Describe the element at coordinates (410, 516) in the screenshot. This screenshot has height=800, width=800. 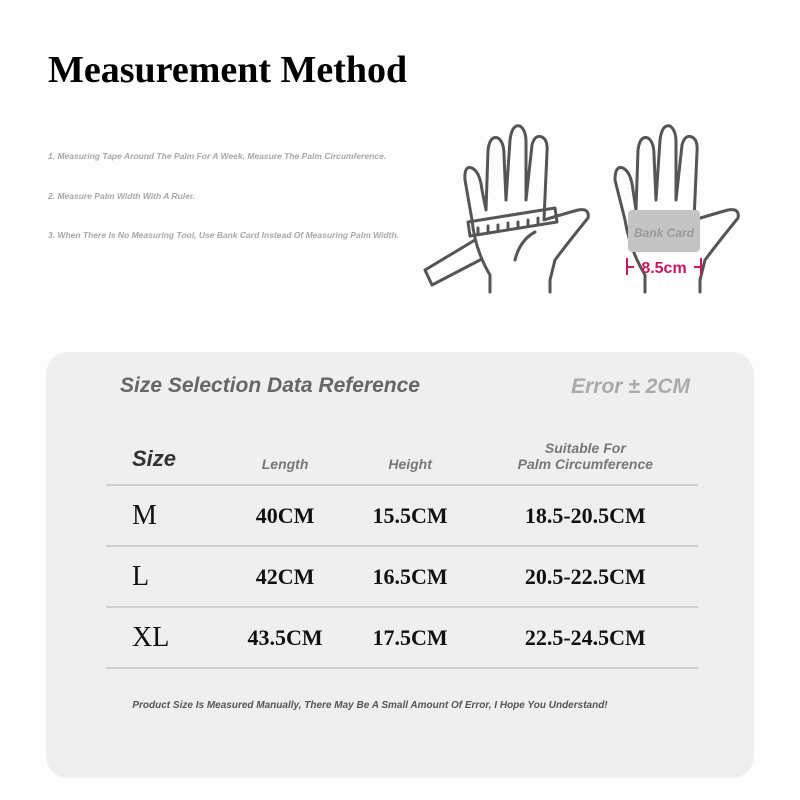
I see `cell-height: 15.5CM` at that location.